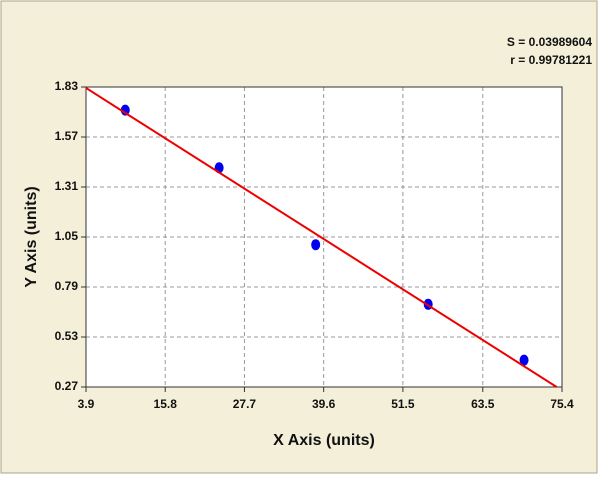  What do you see at coordinates (551, 60) in the screenshot?
I see `annotation: r = 0.99781221` at bounding box center [551, 60].